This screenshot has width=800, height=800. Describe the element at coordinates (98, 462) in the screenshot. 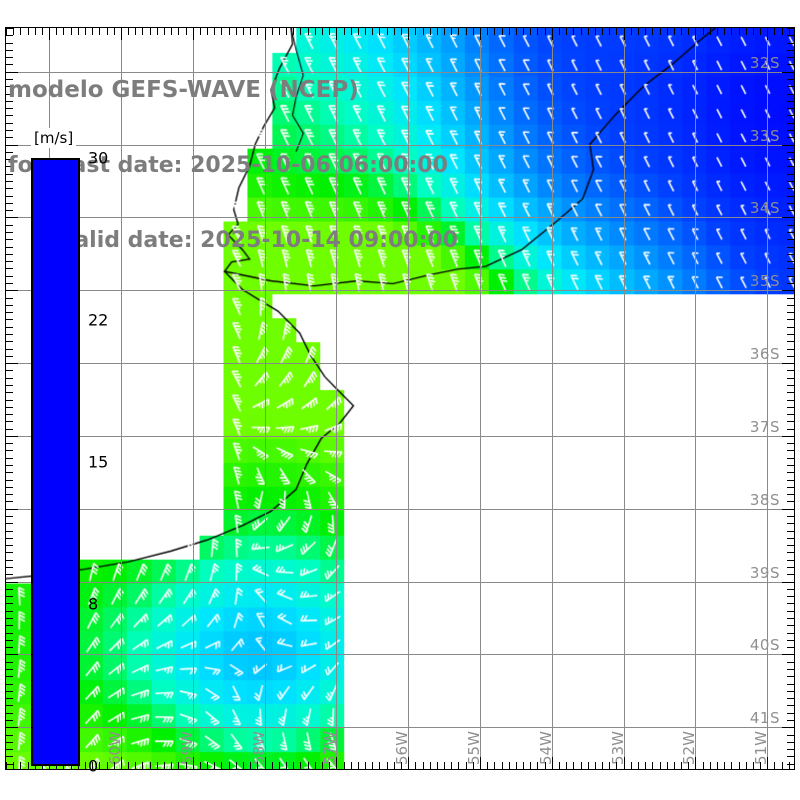

I see `colorbar-tick-15: 15` at that location.